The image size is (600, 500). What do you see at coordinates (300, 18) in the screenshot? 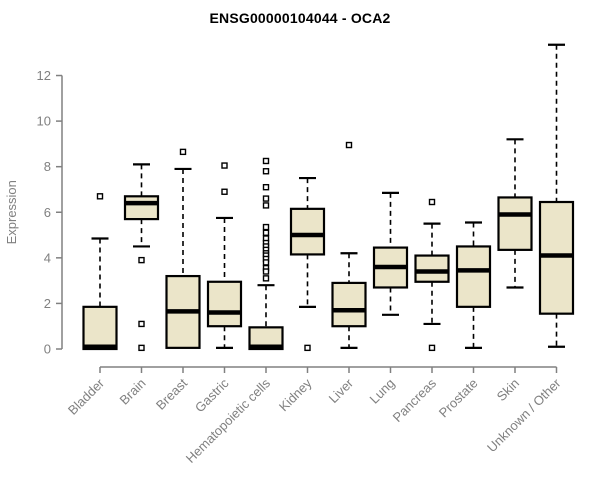
I see `chart-title: ENSG00000104044 - OCA2` at bounding box center [300, 18].